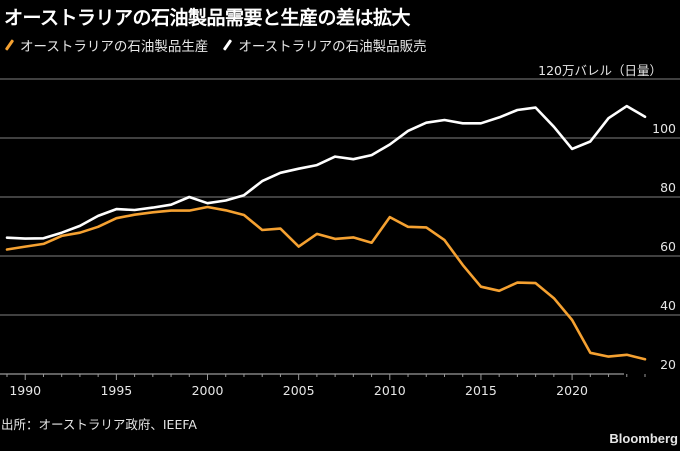 This screenshot has height=451, width=680. What do you see at coordinates (116, 390) in the screenshot?
I see `x-tick-label-1995: 1995` at bounding box center [116, 390].